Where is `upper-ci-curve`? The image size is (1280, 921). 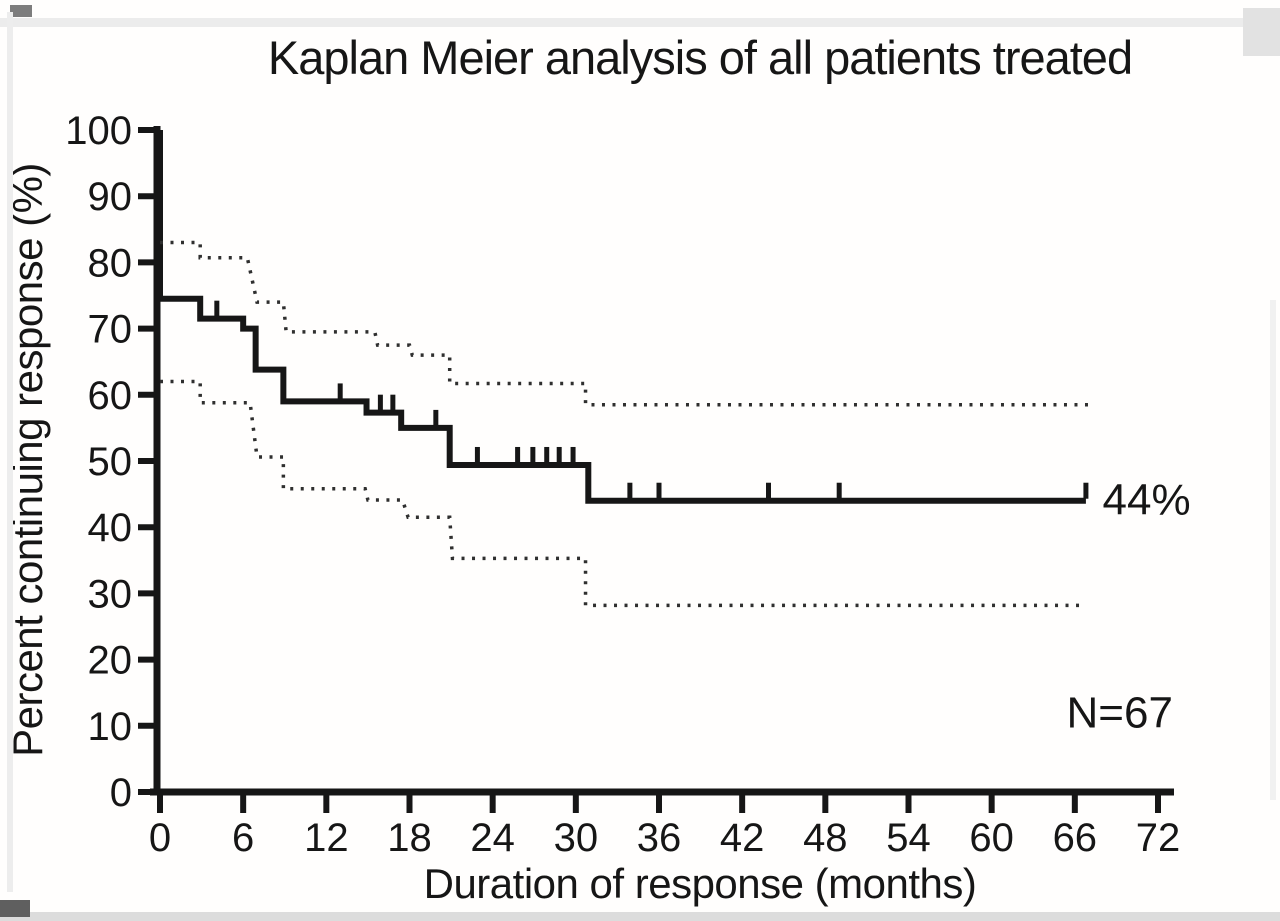
upper-ci-curve is located at coordinates (624, 323).